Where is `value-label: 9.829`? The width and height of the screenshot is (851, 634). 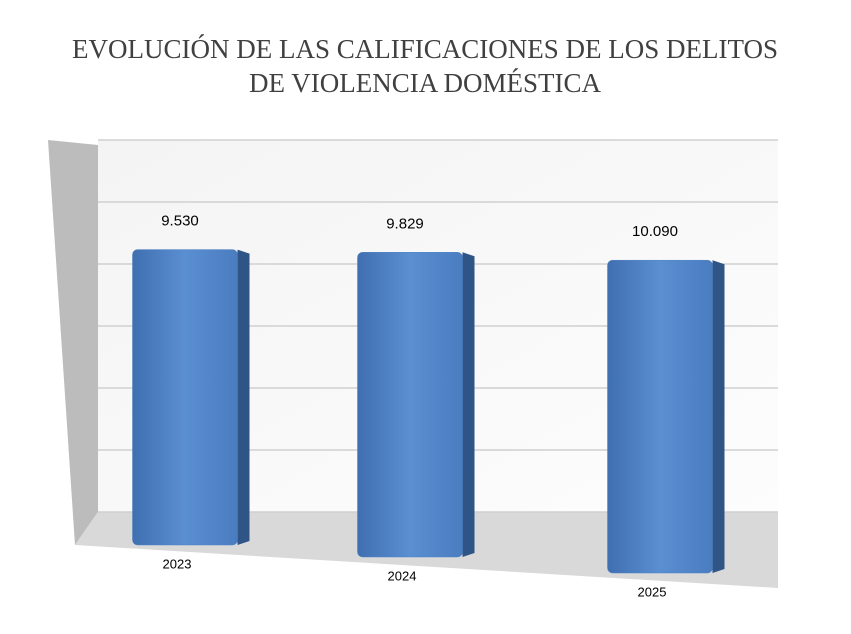 value-label: 9.829 is located at coordinates (405, 223).